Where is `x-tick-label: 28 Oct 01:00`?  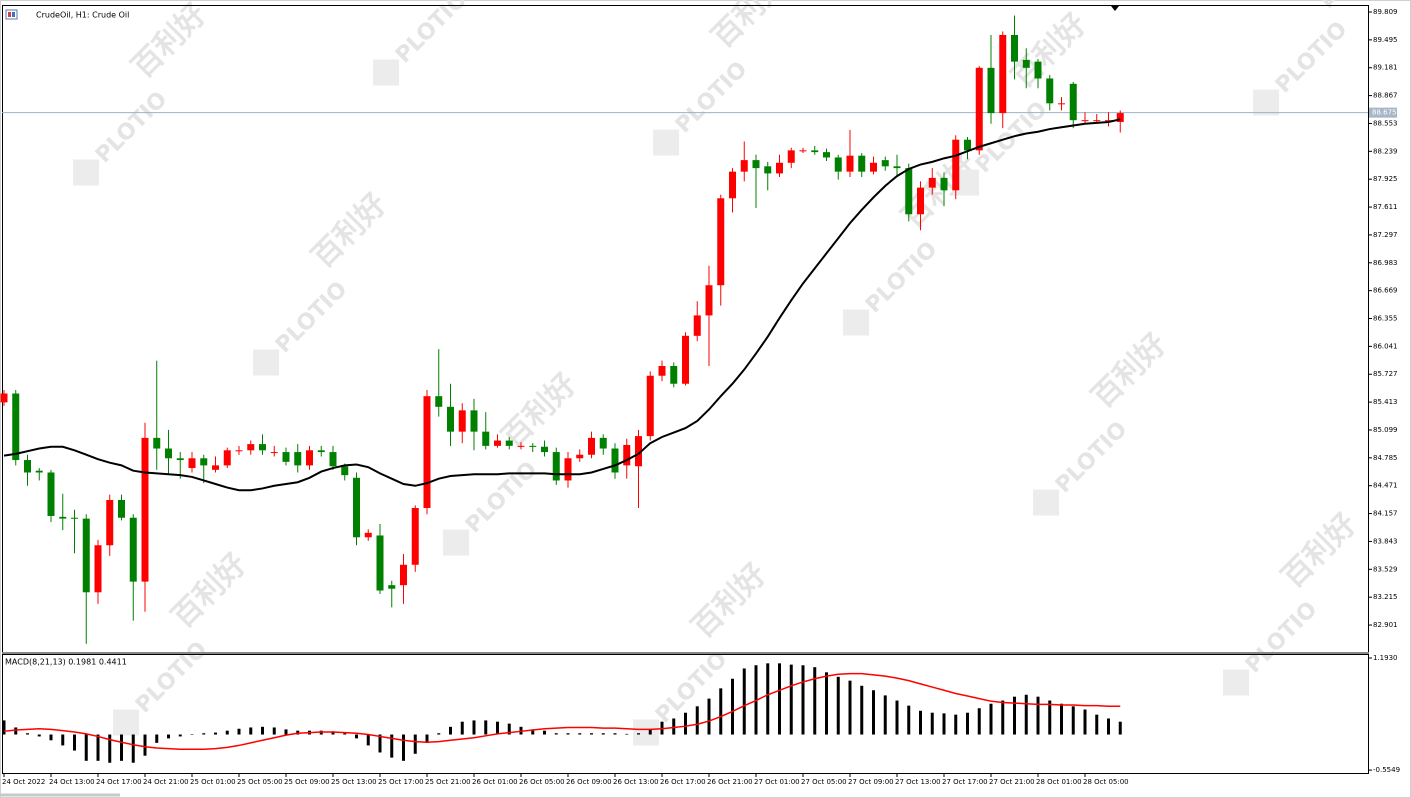
x-tick-label: 28 Oct 01:00 is located at coordinates (1059, 782).